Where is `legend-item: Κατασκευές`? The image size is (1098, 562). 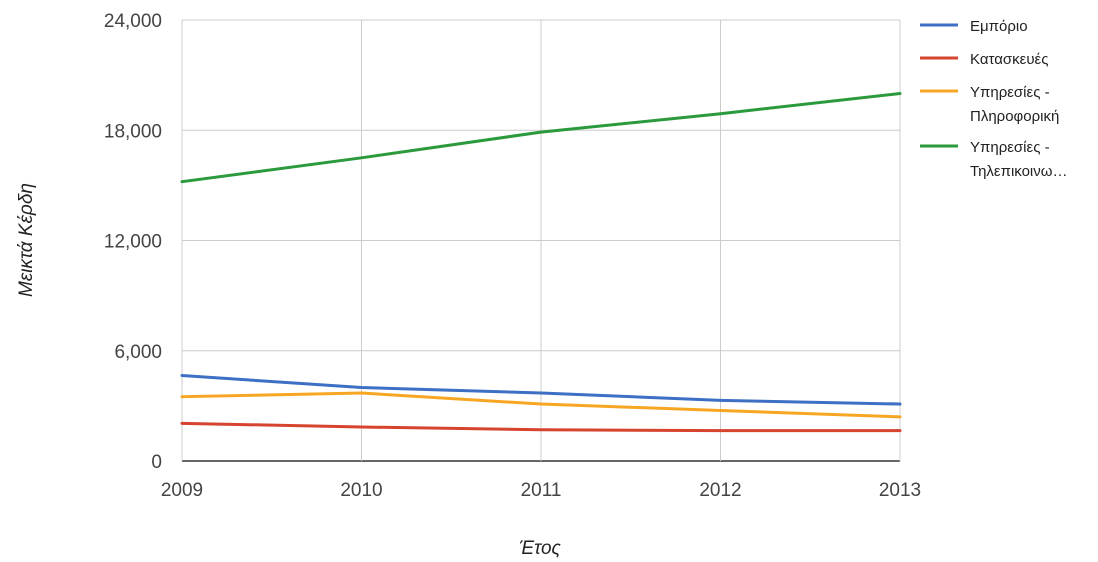 legend-item: Κατασκευές is located at coordinates (984, 59).